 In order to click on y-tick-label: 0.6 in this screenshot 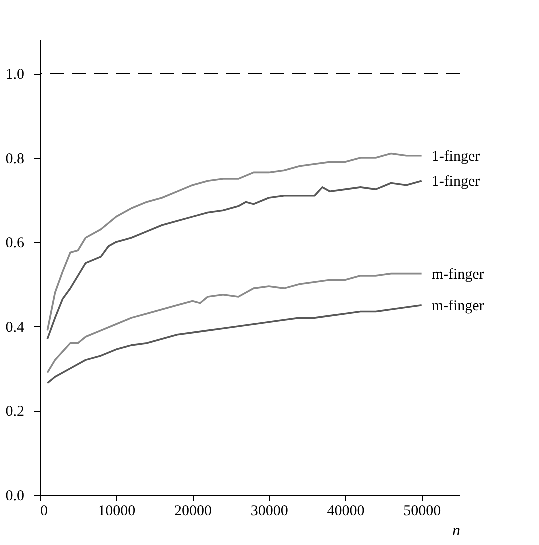, I will do `click(15, 244)`.